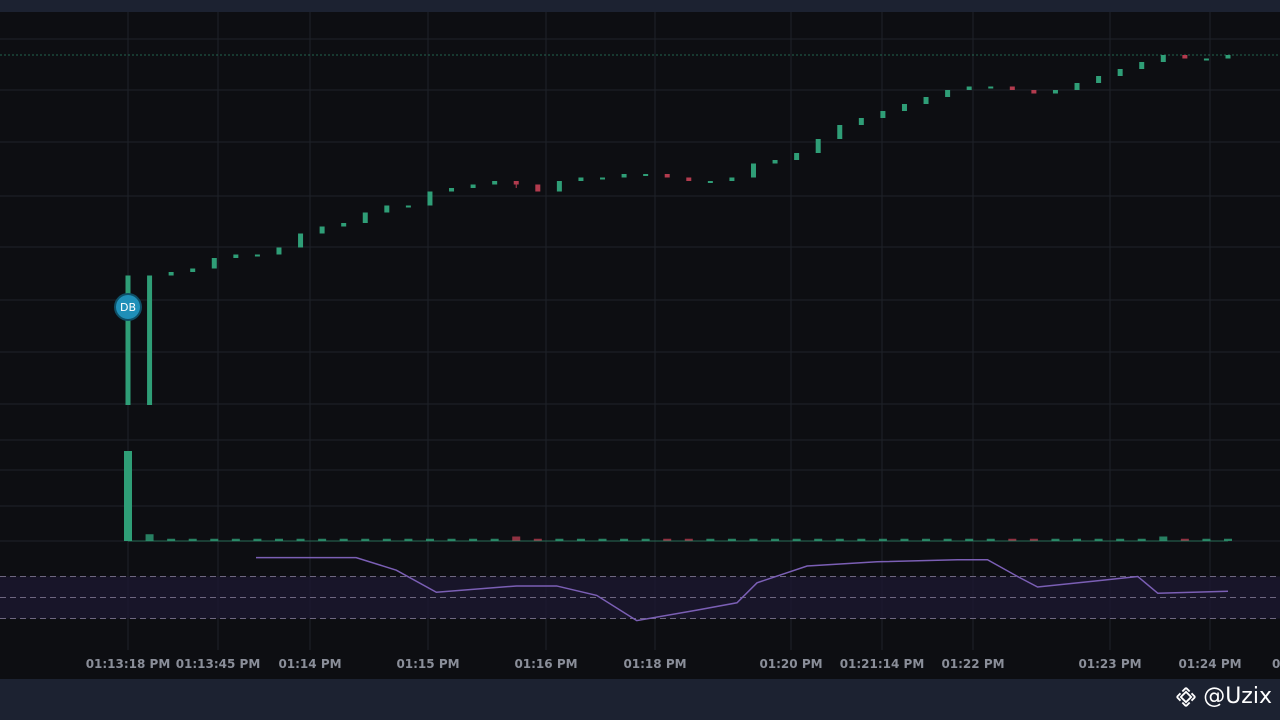 Image resolution: width=1280 pixels, height=720 pixels. Describe the element at coordinates (1109, 664) in the screenshot. I see `x-tick-label: 01:23 PM` at that location.